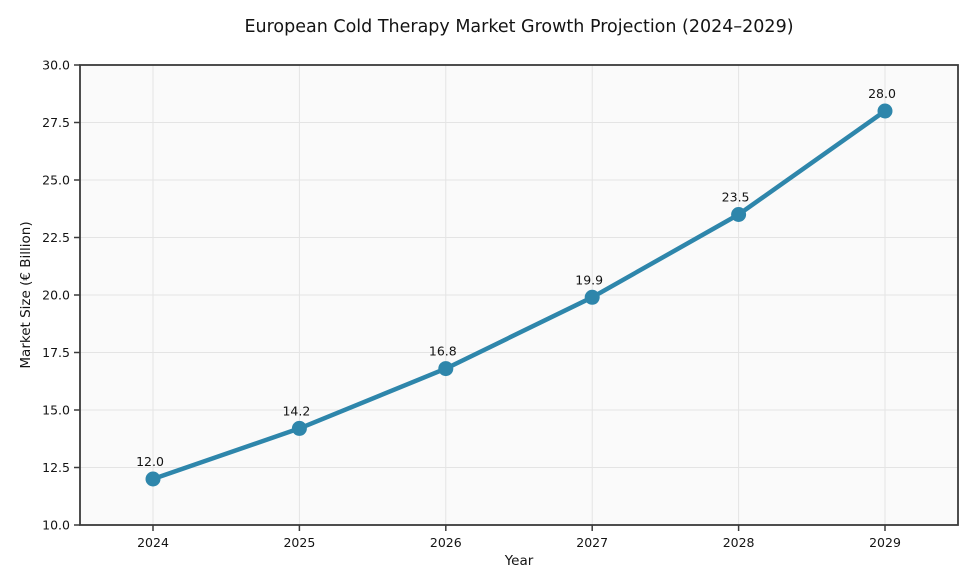  What do you see at coordinates (443, 351) in the screenshot?
I see `data-point-label: 16.8` at bounding box center [443, 351].